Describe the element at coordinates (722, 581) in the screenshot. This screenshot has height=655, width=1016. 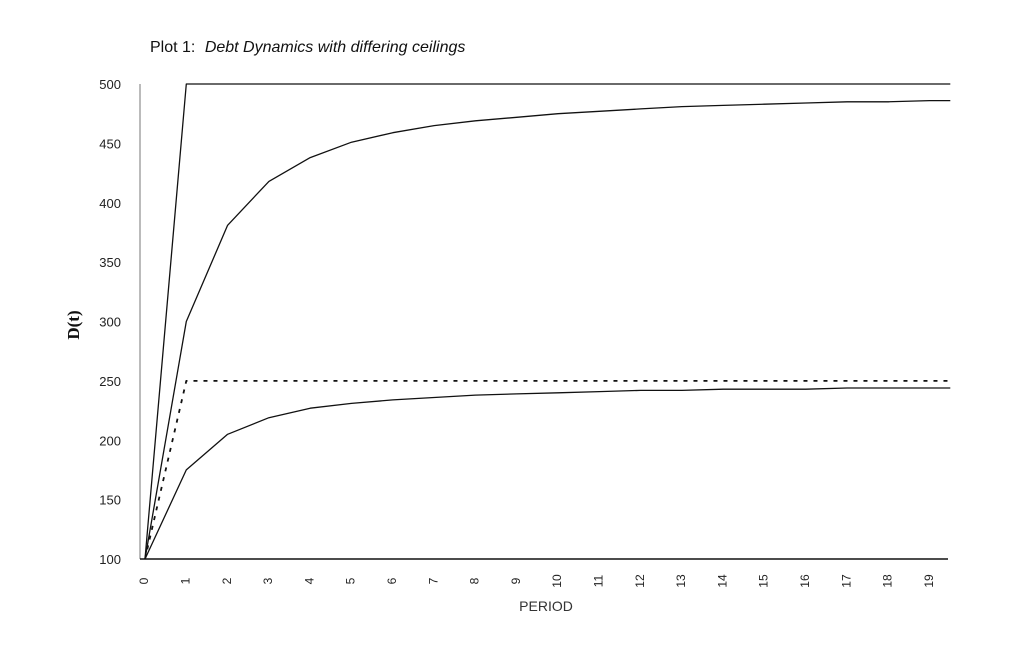
I see `x-tick-label: 14` at that location.